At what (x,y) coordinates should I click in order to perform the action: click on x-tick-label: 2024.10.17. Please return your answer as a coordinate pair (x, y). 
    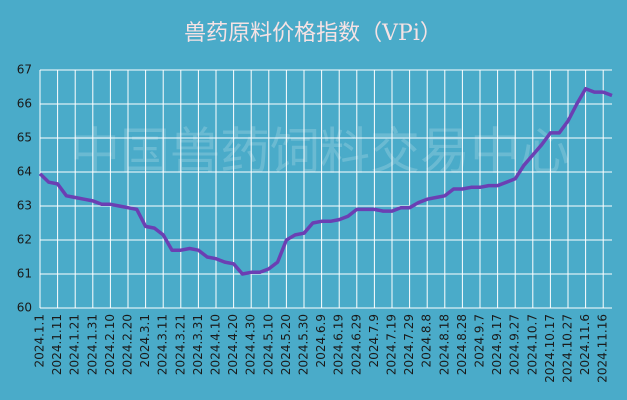
    Looking at the image, I should click on (550, 348).